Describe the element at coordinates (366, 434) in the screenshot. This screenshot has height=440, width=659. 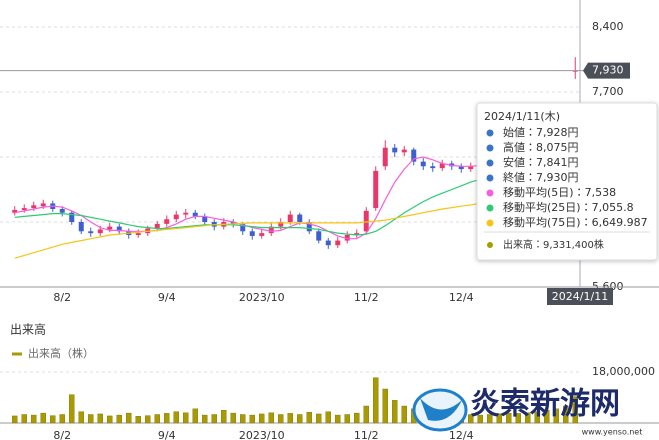
I see `x-tick-label: 11/2` at that location.